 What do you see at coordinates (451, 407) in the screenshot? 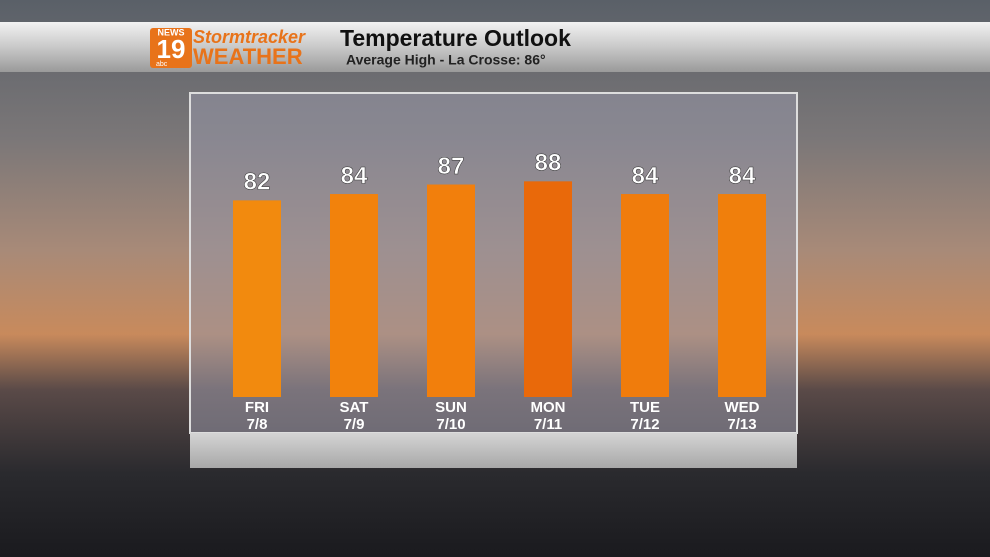
I see `x-tick-label: SUN` at bounding box center [451, 407].